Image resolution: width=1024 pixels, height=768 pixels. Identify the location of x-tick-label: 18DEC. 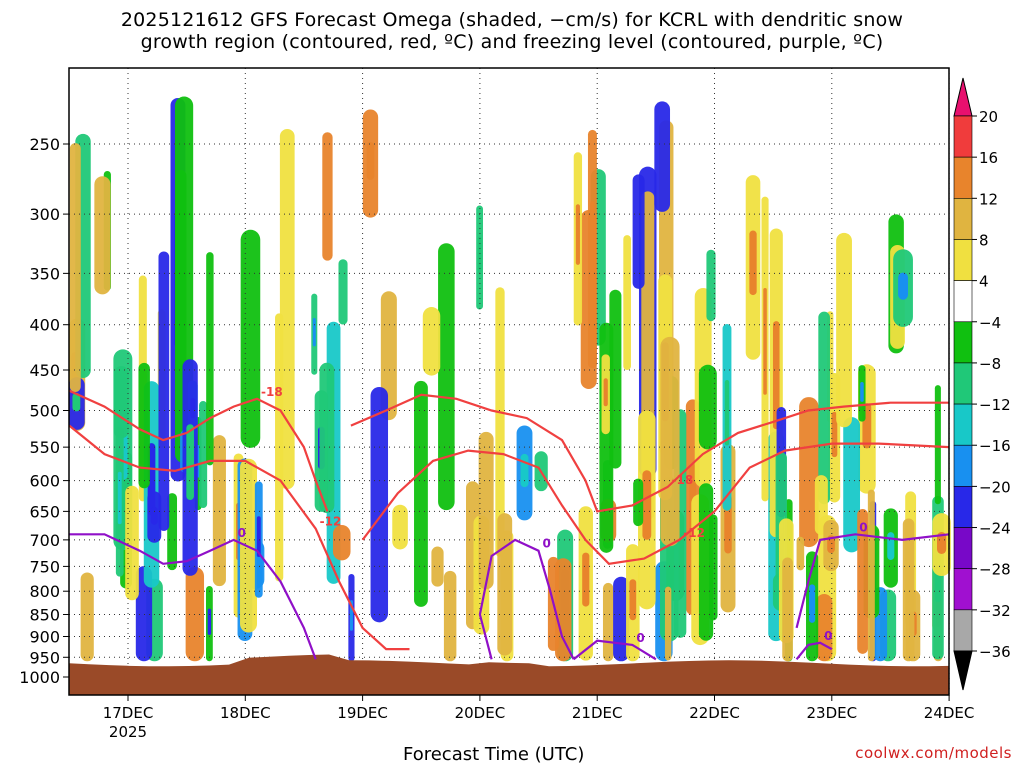
(245, 713).